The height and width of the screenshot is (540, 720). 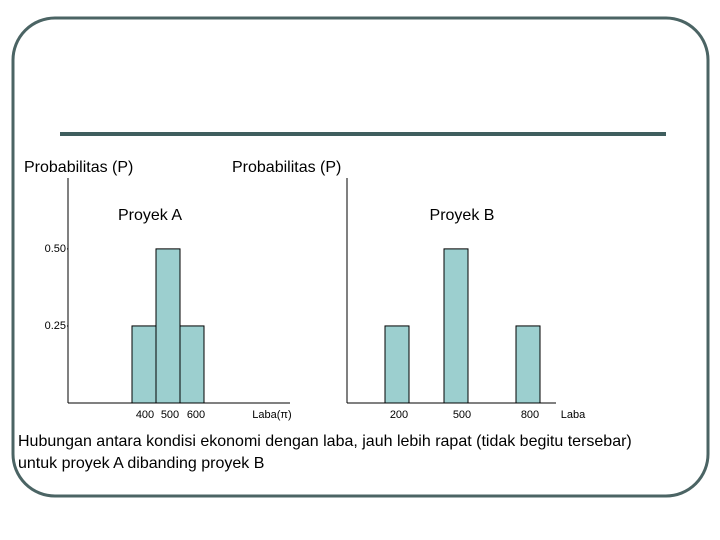 I want to click on chart-title: Proyek A, so click(x=150, y=215).